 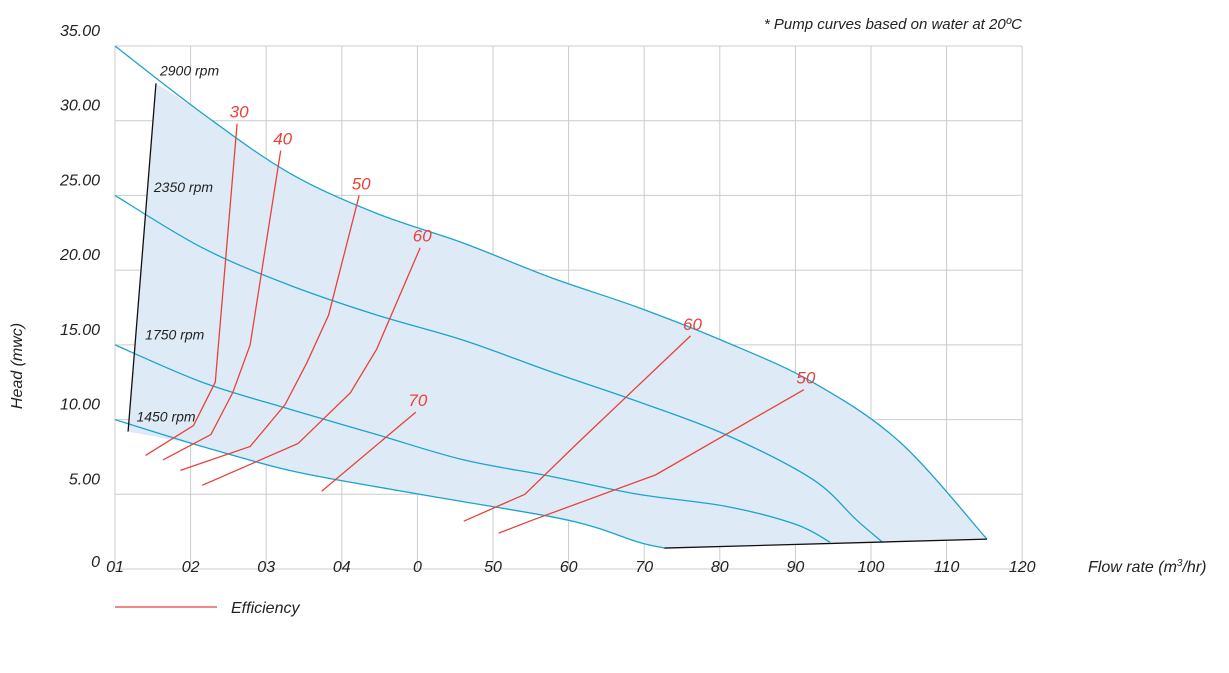 I want to click on x-tick-label: 120, so click(x=1022, y=567).